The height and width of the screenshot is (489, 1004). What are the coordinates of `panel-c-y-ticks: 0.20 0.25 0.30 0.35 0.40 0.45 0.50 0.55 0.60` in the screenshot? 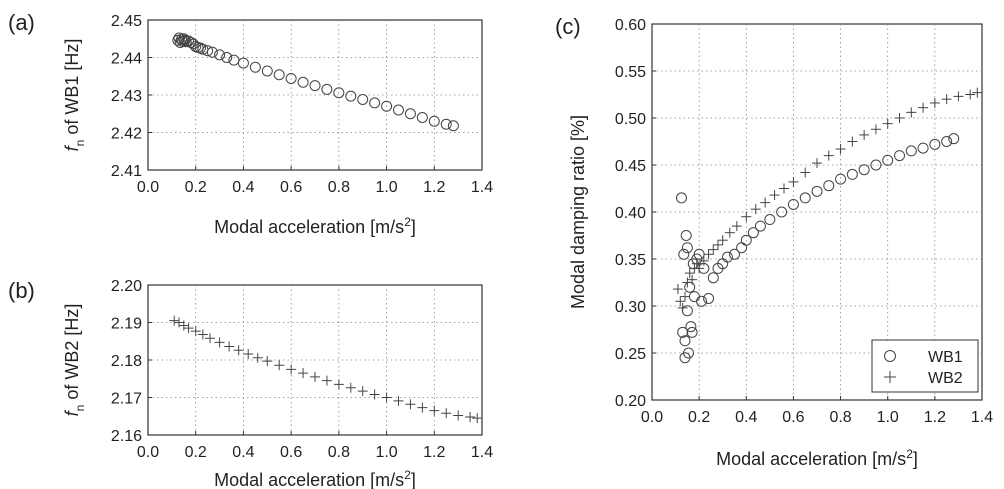 It's located at (630, 213).